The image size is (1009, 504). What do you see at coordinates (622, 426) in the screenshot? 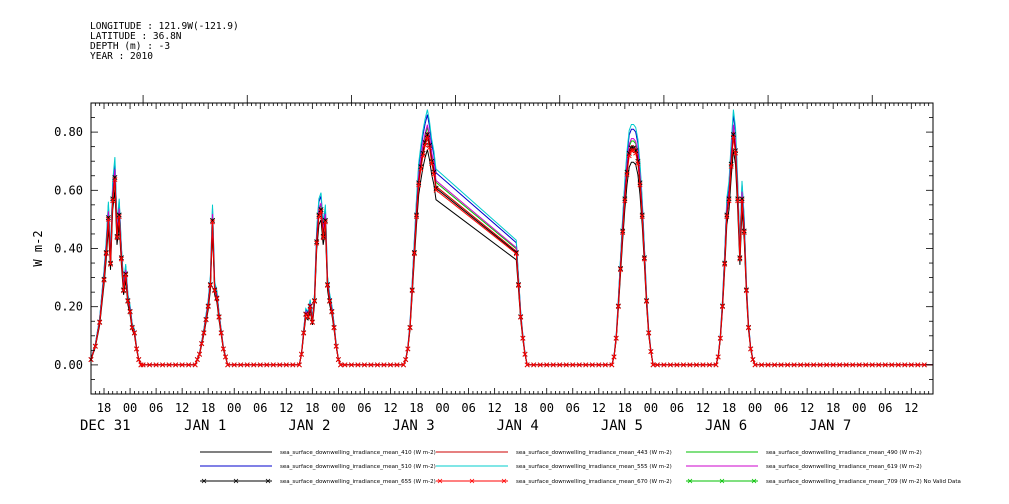
I see `date-label: JAN 5` at bounding box center [622, 426].